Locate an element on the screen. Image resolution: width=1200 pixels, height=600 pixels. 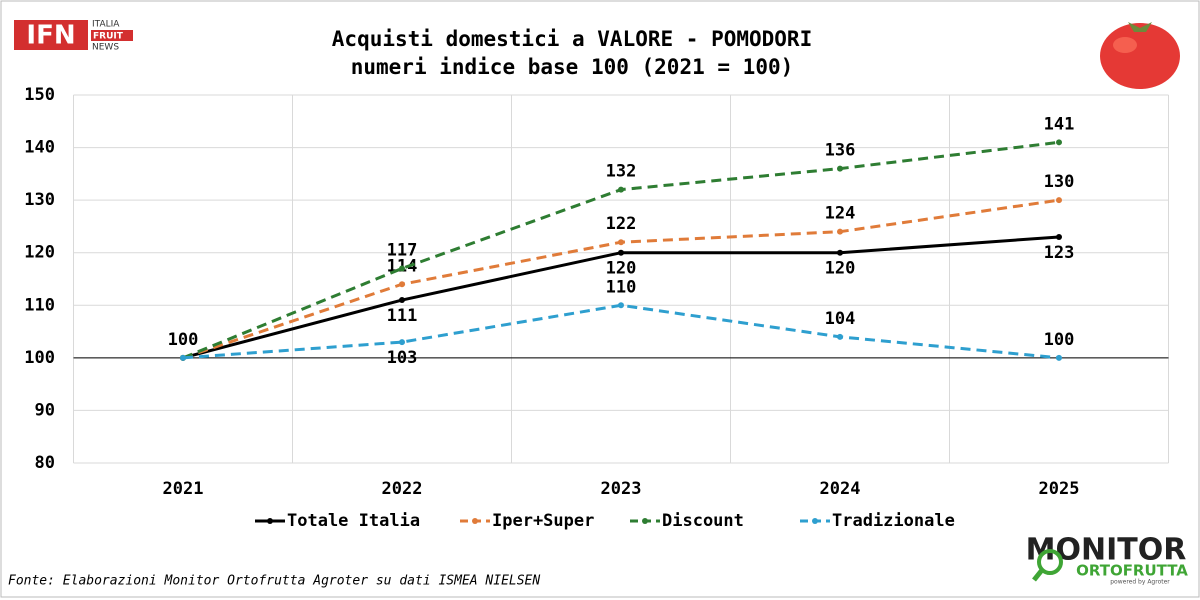
ifn-logo: IFN ITALIA FRUIT NEWS is located at coordinates (73, 36).